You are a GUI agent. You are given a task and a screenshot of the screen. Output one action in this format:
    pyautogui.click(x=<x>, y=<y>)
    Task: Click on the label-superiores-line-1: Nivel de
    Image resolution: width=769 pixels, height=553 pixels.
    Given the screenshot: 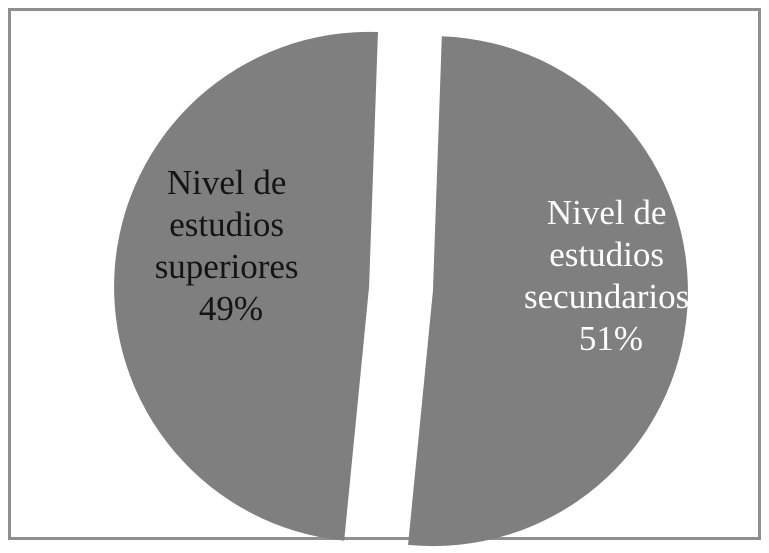 What is the action you would take?
    pyautogui.click(x=227, y=182)
    